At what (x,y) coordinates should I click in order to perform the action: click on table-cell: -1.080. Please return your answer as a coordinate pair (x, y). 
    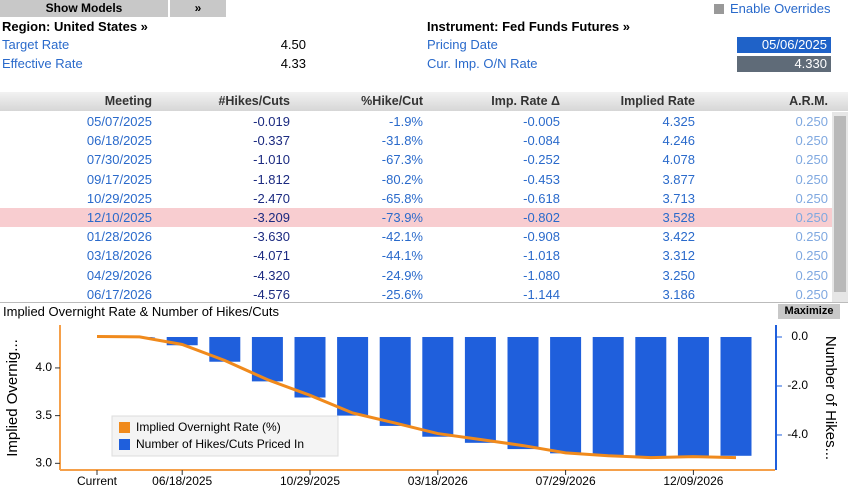
    Looking at the image, I should click on (541, 275).